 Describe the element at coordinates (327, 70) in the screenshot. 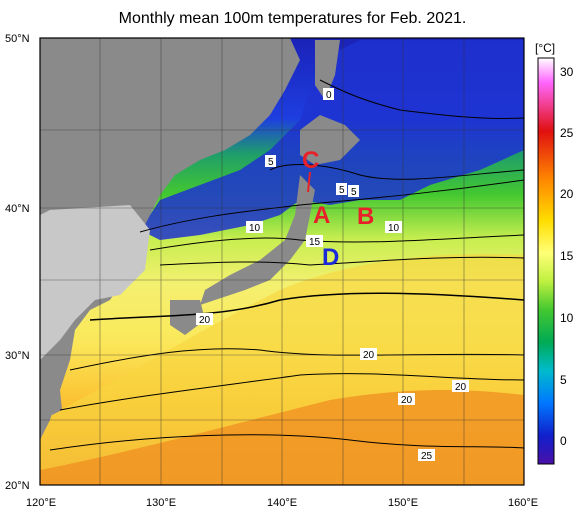

I see `land-sakhalin` at that location.